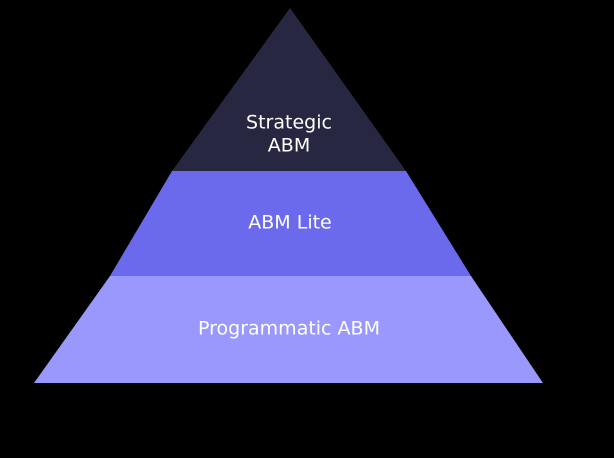  Describe the element at coordinates (289, 89) in the screenshot. I see `tier-strategic-abm` at that location.